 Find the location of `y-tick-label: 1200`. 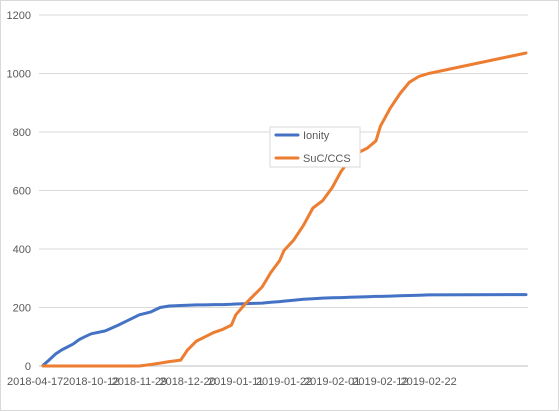

y-tick-label: 1200 is located at coordinates (19, 16).